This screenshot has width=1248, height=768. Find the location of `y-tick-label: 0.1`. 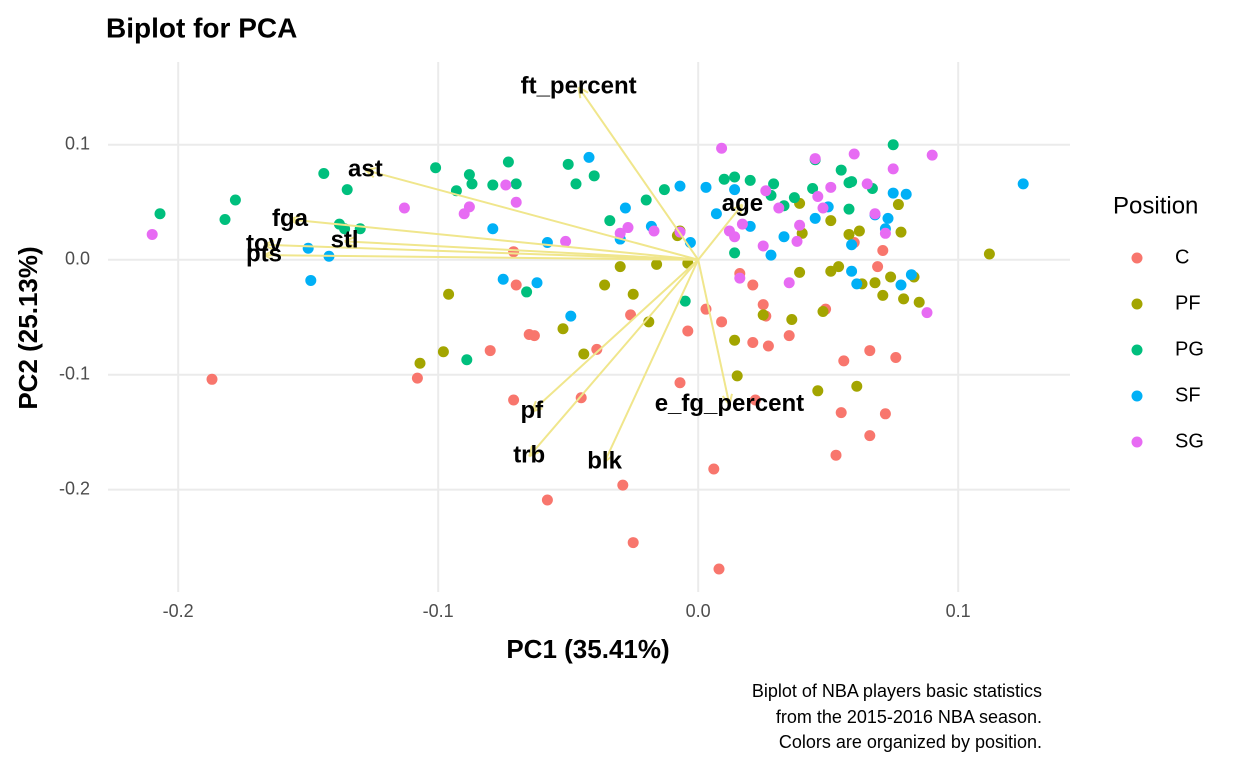

y-tick-label: 0.1 is located at coordinates (77, 144).